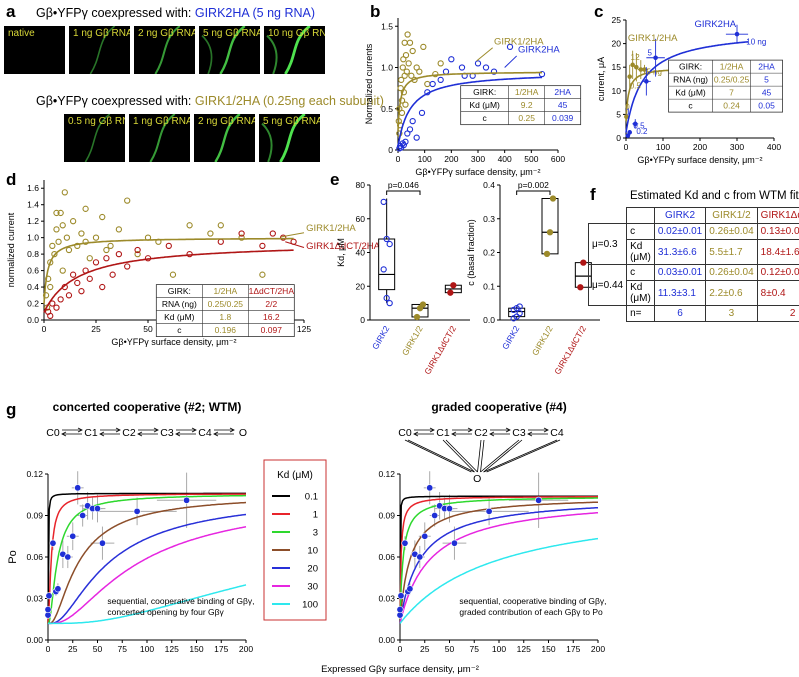 The height and width of the screenshot is (677, 799). What do you see at coordinates (527, 105) in the screenshot?
I see `table-cell: 9.2` at bounding box center [527, 105].